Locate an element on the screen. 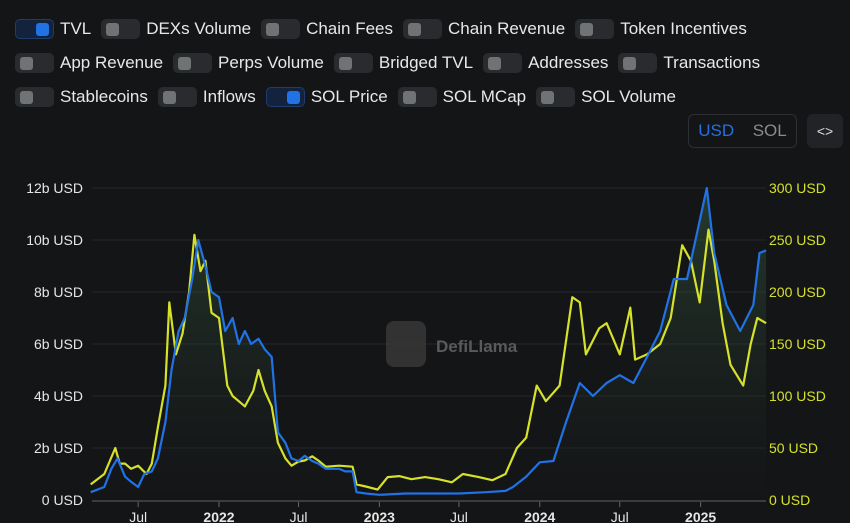 This screenshot has height=523, width=850. x-axis-tick: 2022 is located at coordinates (218, 516).